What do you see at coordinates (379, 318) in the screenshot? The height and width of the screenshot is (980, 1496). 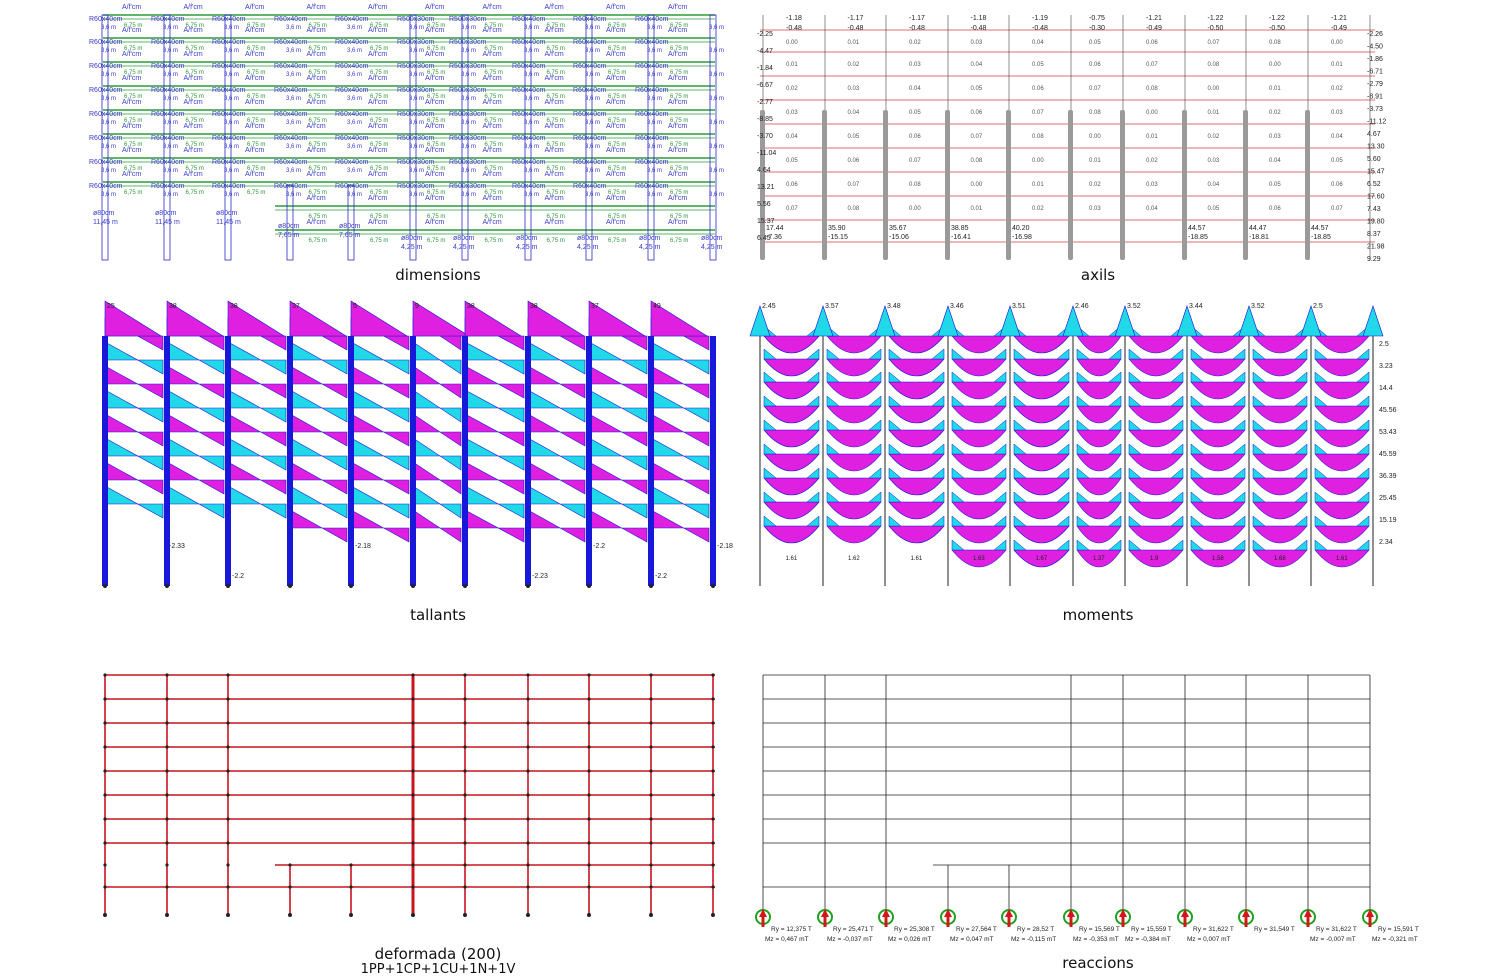 I see `shear-top-triangle` at bounding box center [379, 318].